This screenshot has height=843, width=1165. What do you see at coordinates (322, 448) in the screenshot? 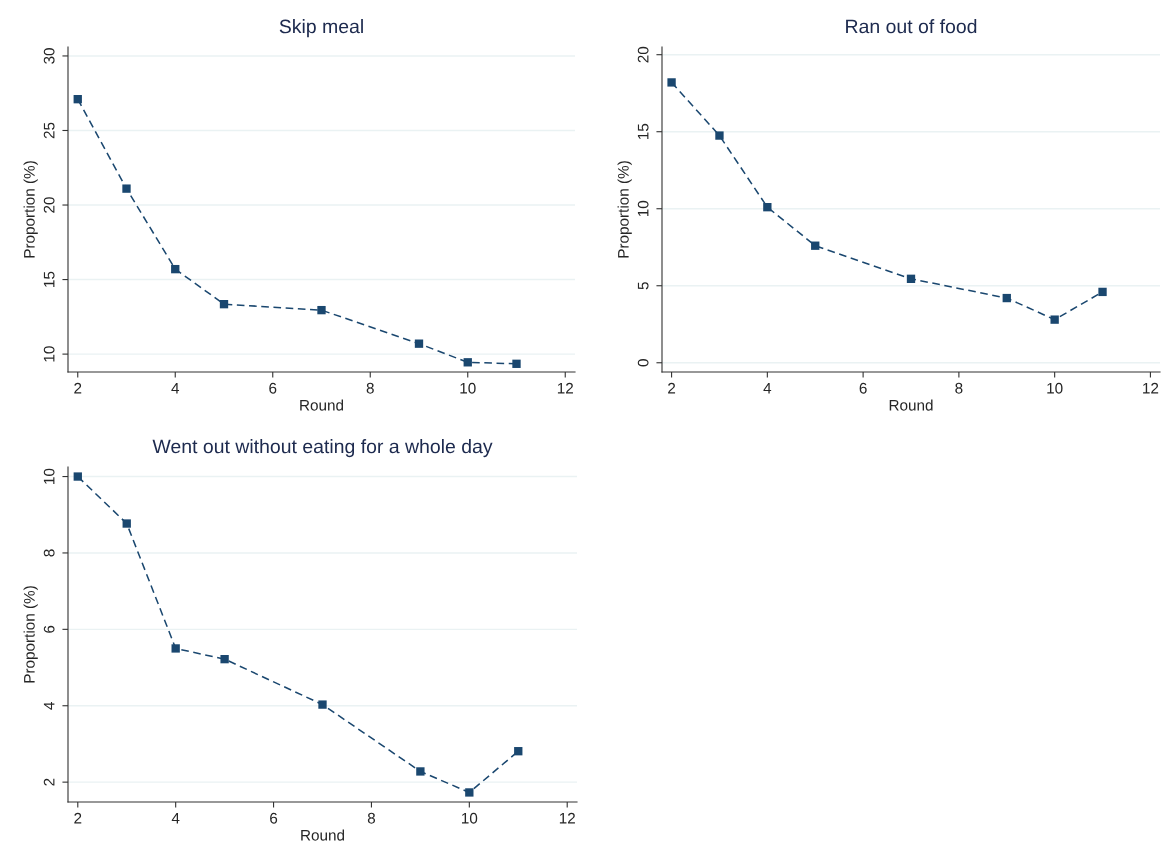
I see `chart-title: Went out without eating for a whole day` at bounding box center [322, 448].